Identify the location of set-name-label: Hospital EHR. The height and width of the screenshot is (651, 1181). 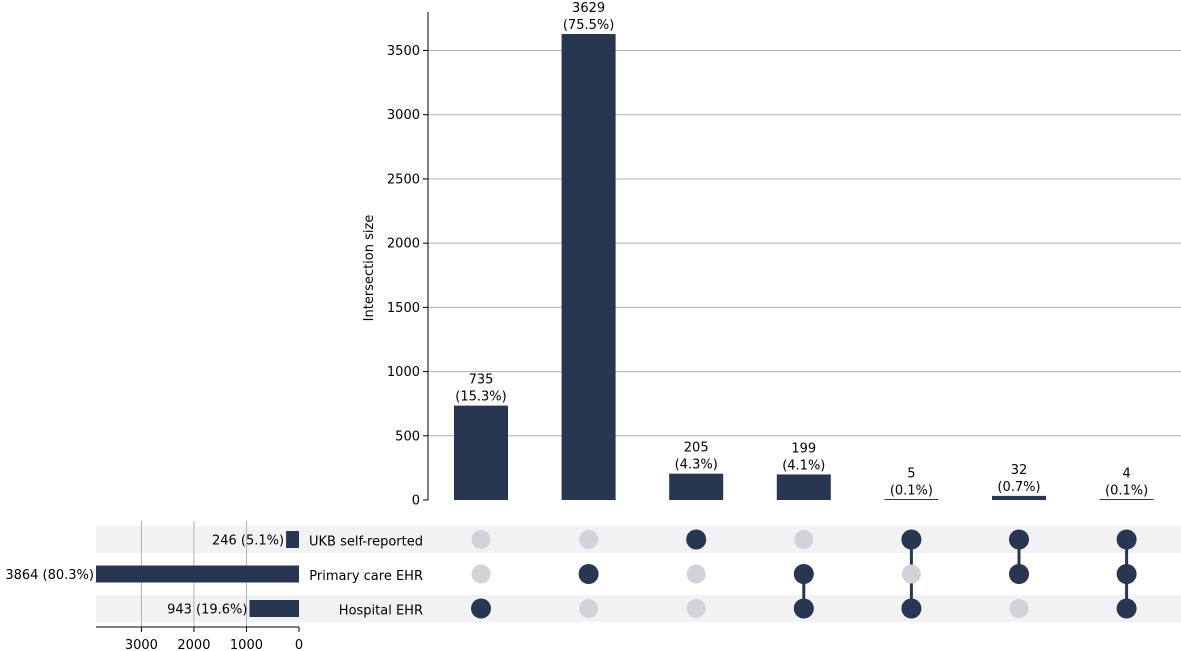
(381, 611).